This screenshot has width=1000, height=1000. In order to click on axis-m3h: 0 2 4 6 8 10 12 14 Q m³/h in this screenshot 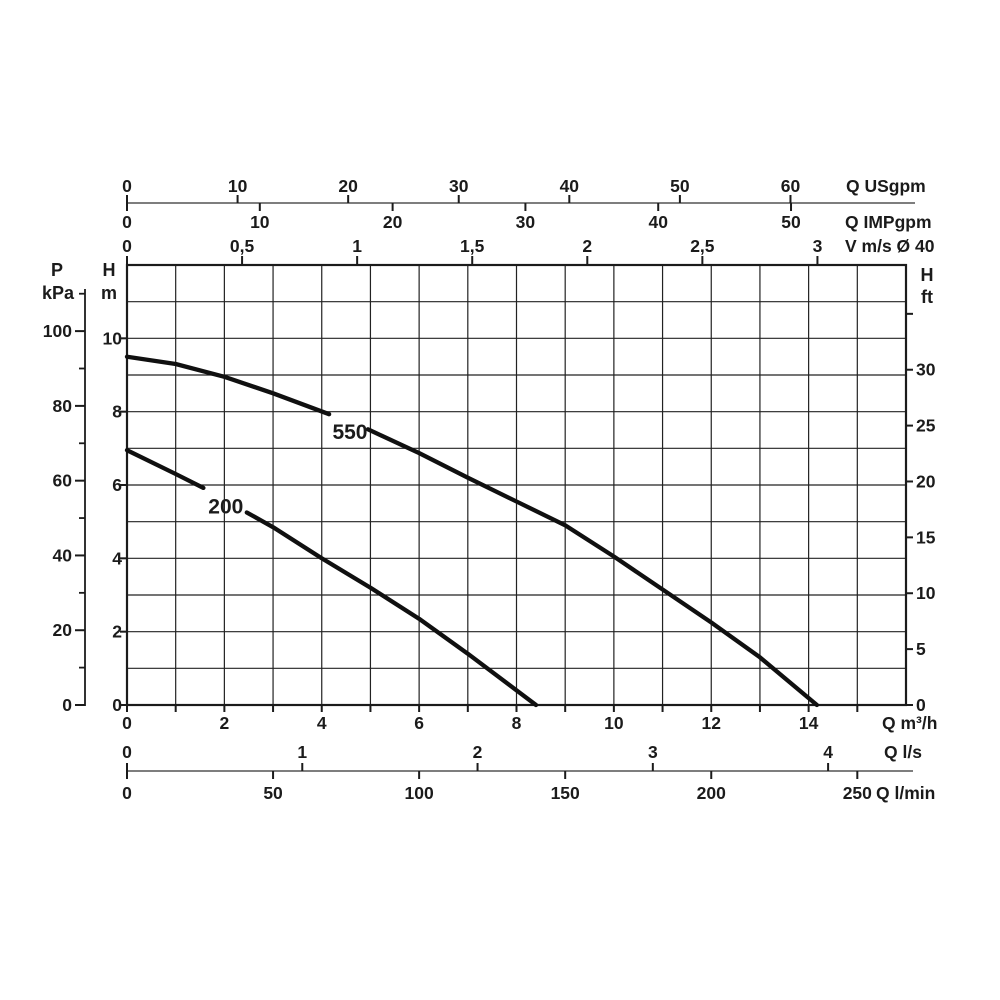, I will do `click(529, 719)`.